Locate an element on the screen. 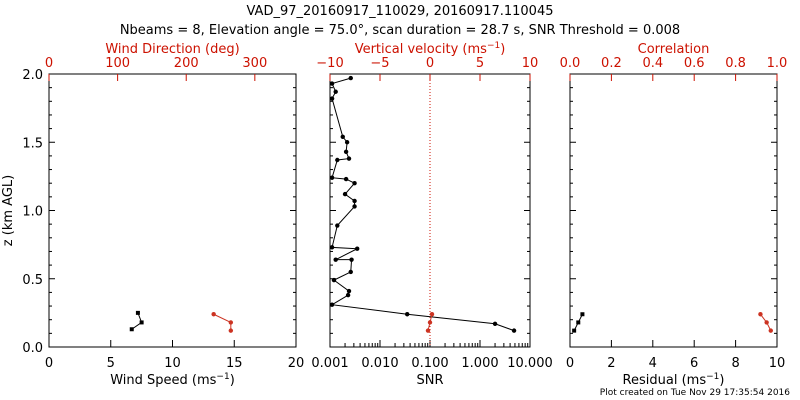 The height and width of the screenshot is (400, 800). x-tick-label-bottom: 5 is located at coordinates (111, 363).